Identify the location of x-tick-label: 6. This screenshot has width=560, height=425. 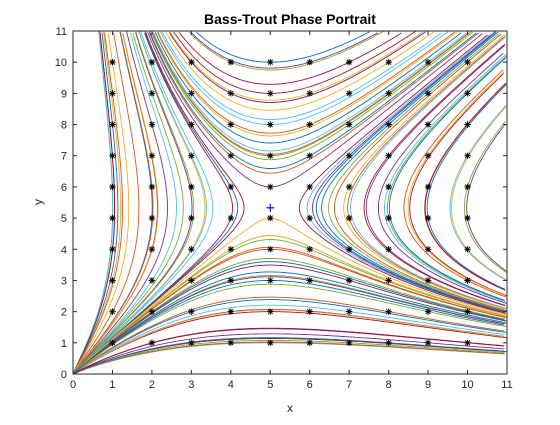
(310, 385).